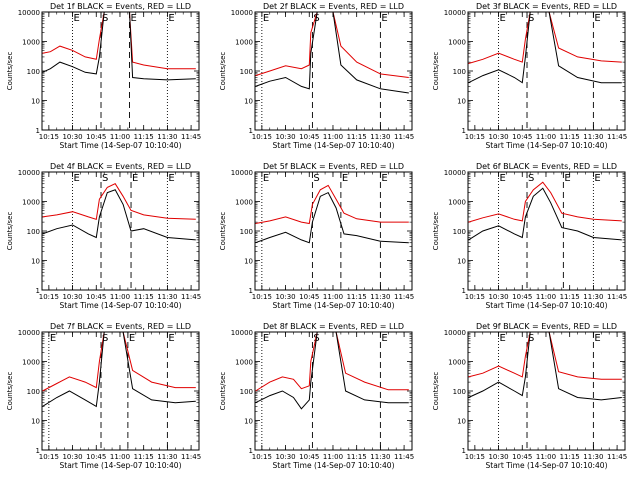  Describe the element at coordinates (333, 6) in the screenshot. I see `chart-title: Det 2f BLACK = Events, RED = LLD` at that location.